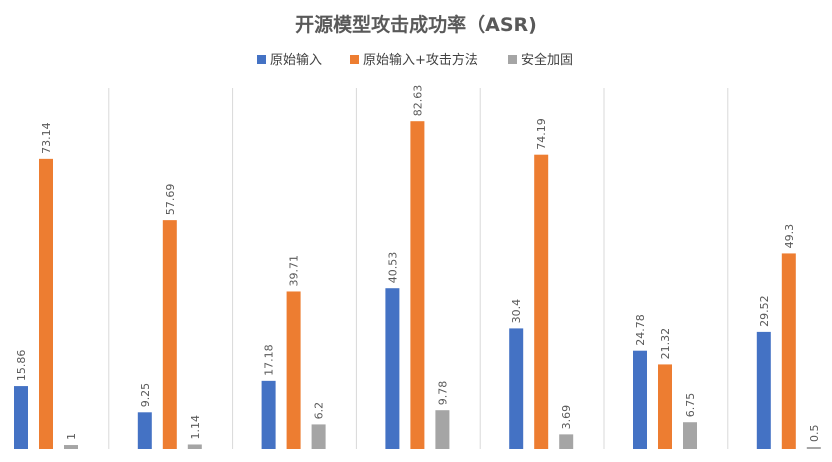 The image size is (832, 462). Describe the element at coordinates (21, 366) in the screenshot. I see `data-label-s1-g1: 15.86` at that location.